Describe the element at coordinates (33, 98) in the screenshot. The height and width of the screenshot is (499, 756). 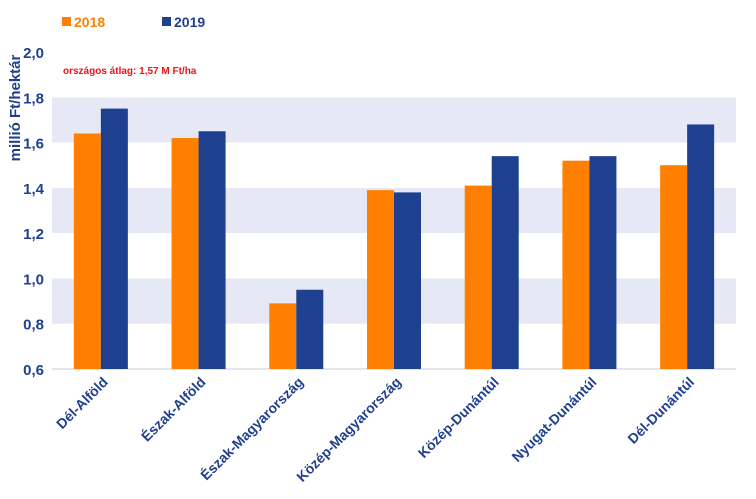
I see `y-tick-label: 1,8` at that location.